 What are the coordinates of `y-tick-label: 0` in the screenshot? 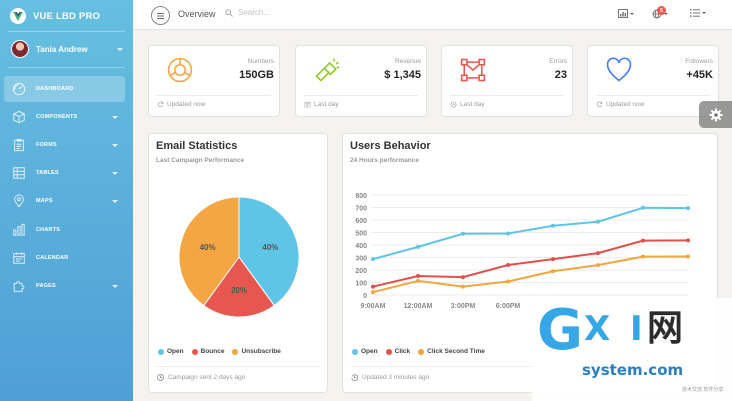 It's located at (365, 296).